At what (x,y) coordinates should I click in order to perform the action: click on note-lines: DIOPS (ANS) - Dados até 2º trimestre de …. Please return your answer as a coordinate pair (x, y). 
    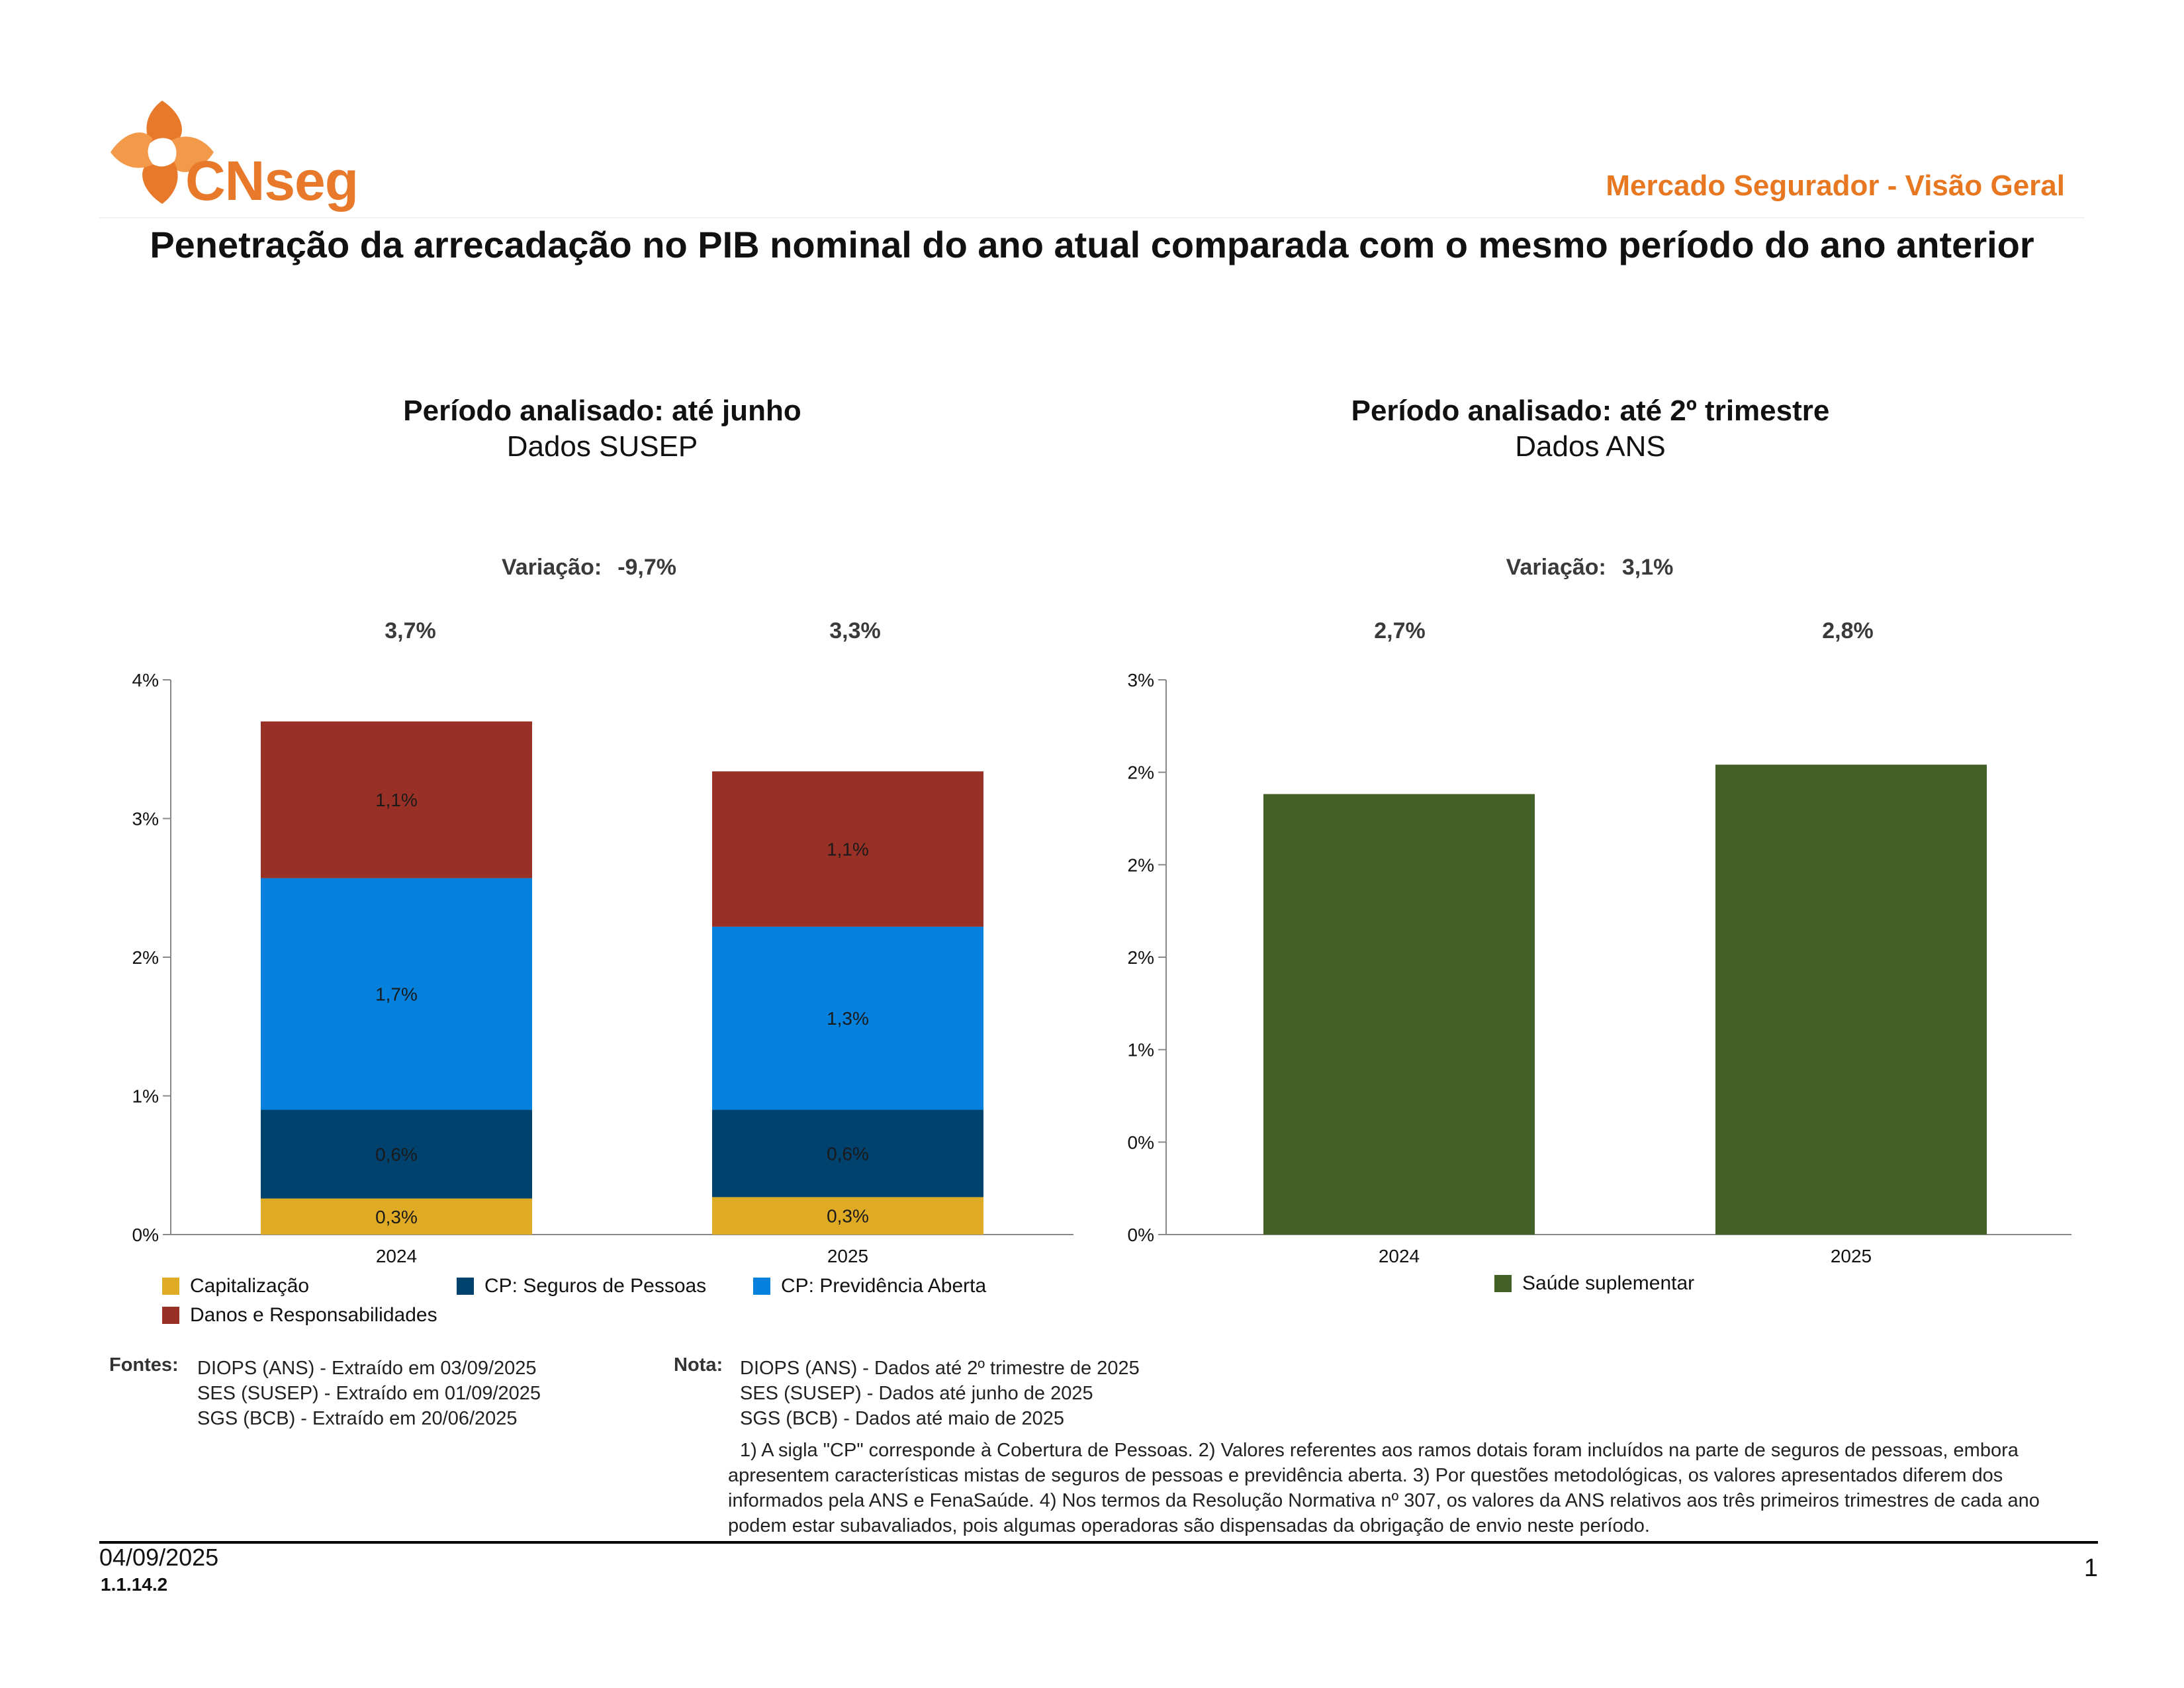
    Looking at the image, I should click on (940, 1393).